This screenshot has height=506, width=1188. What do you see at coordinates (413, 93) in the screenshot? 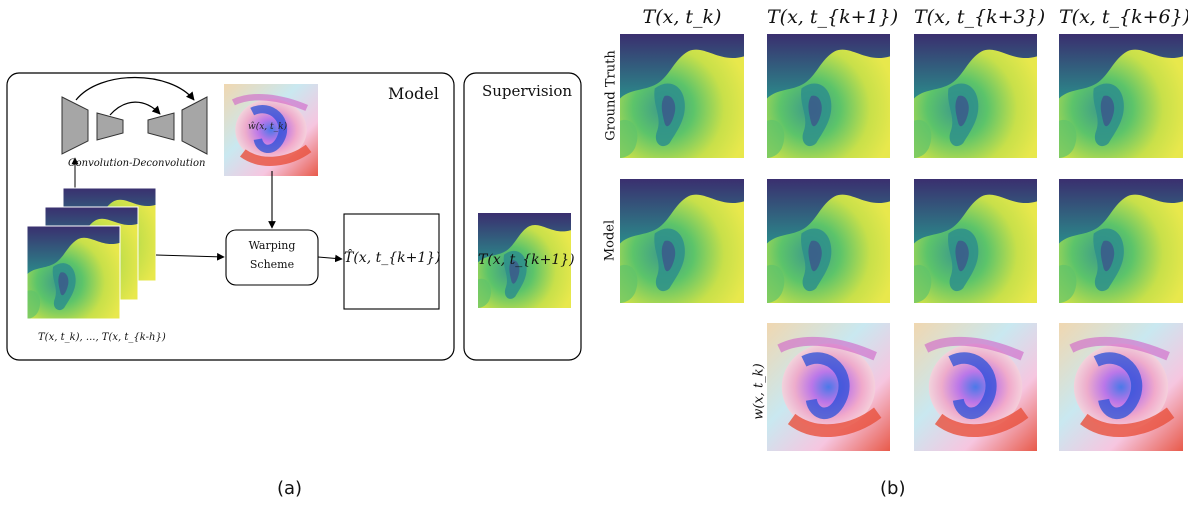
I see `model-label: Model` at bounding box center [413, 93].